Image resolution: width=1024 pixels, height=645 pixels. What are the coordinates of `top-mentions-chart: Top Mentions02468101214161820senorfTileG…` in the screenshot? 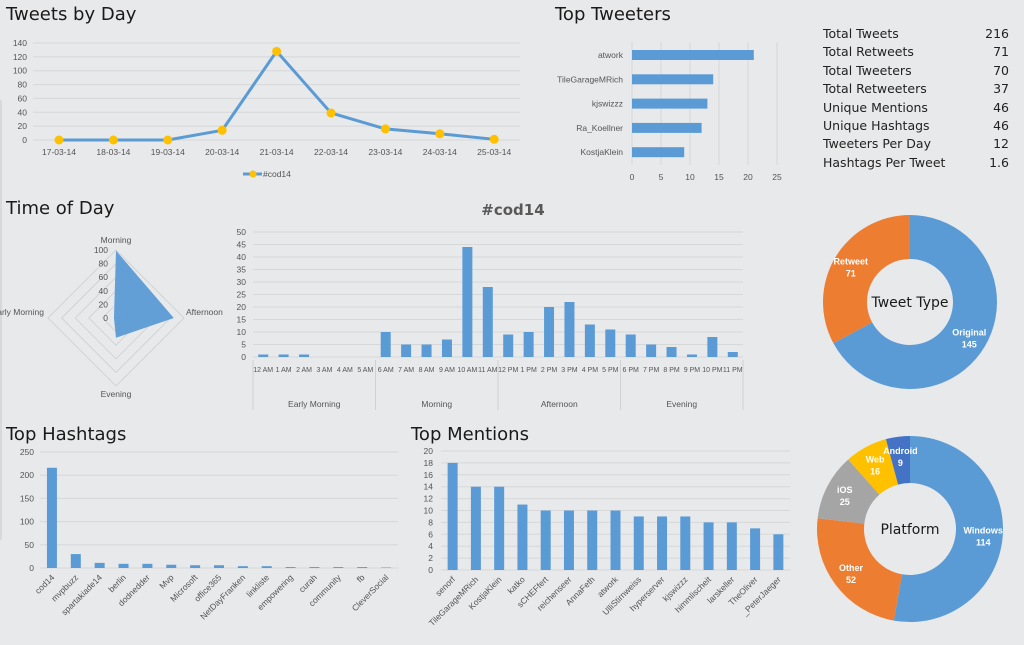 It's located at (600, 526).